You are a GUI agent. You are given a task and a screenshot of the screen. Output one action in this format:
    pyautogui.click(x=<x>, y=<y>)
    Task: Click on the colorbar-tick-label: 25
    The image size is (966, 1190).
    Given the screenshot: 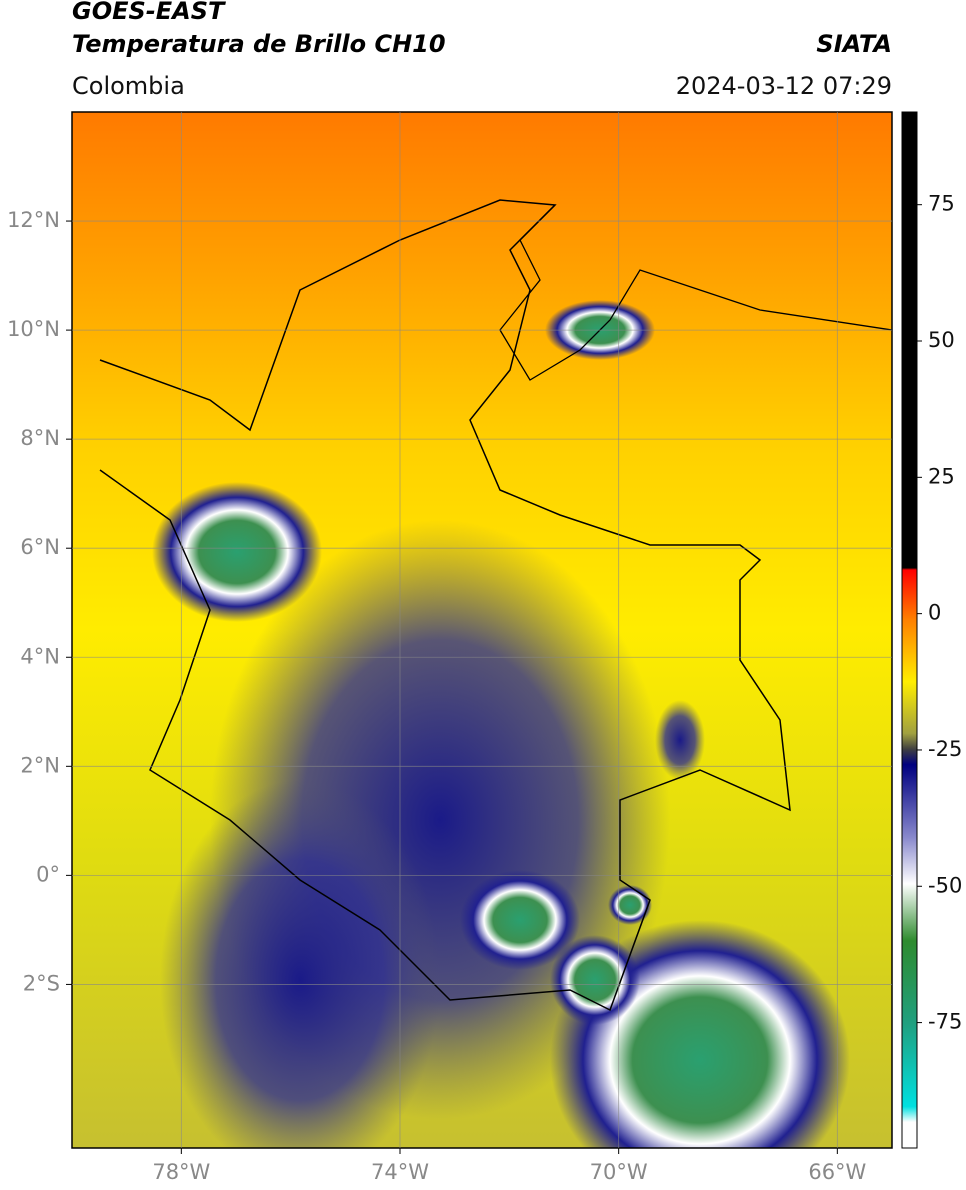 What is the action you would take?
    pyautogui.click(x=941, y=476)
    